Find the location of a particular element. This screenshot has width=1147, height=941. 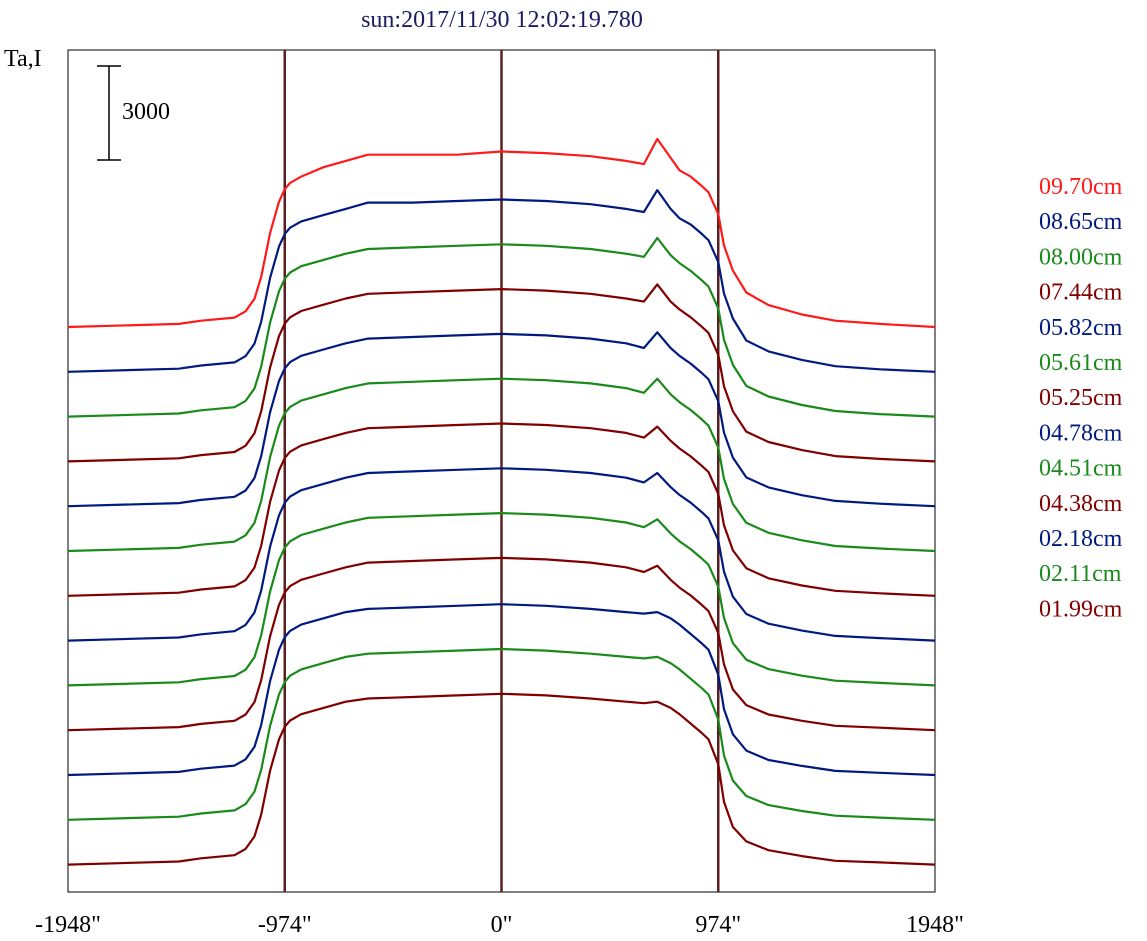

series-line-04.78cm is located at coordinates (501, 554).